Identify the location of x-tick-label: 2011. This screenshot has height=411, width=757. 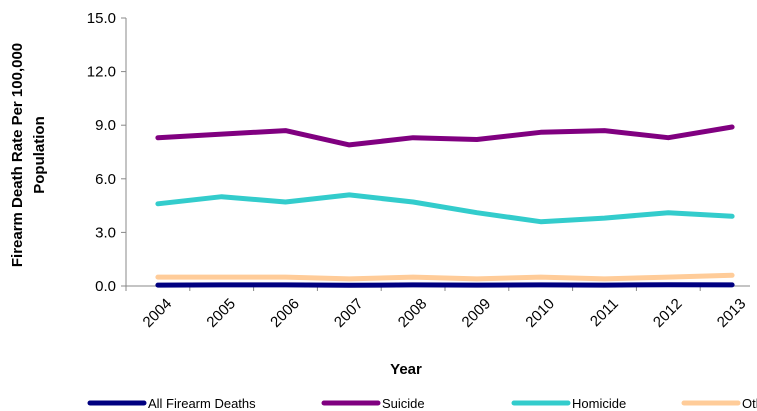
(604, 312).